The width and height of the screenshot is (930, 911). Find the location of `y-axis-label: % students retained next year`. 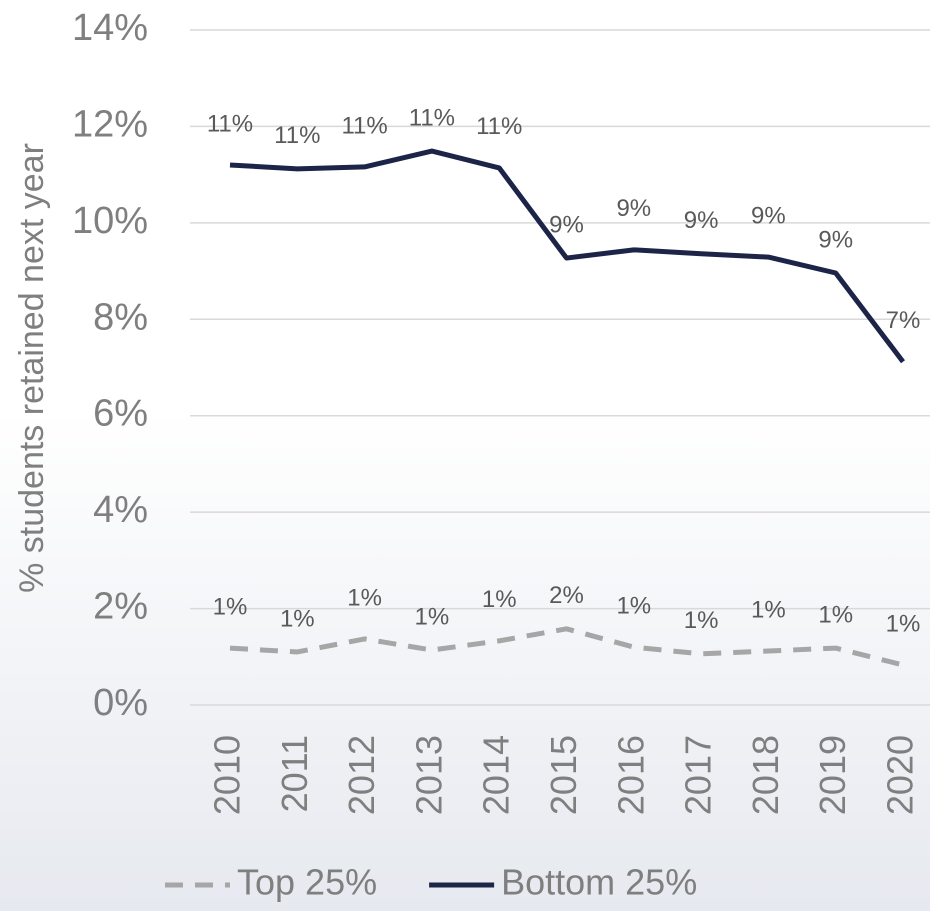

y-axis-label: % students retained next year is located at coordinates (32, 368).